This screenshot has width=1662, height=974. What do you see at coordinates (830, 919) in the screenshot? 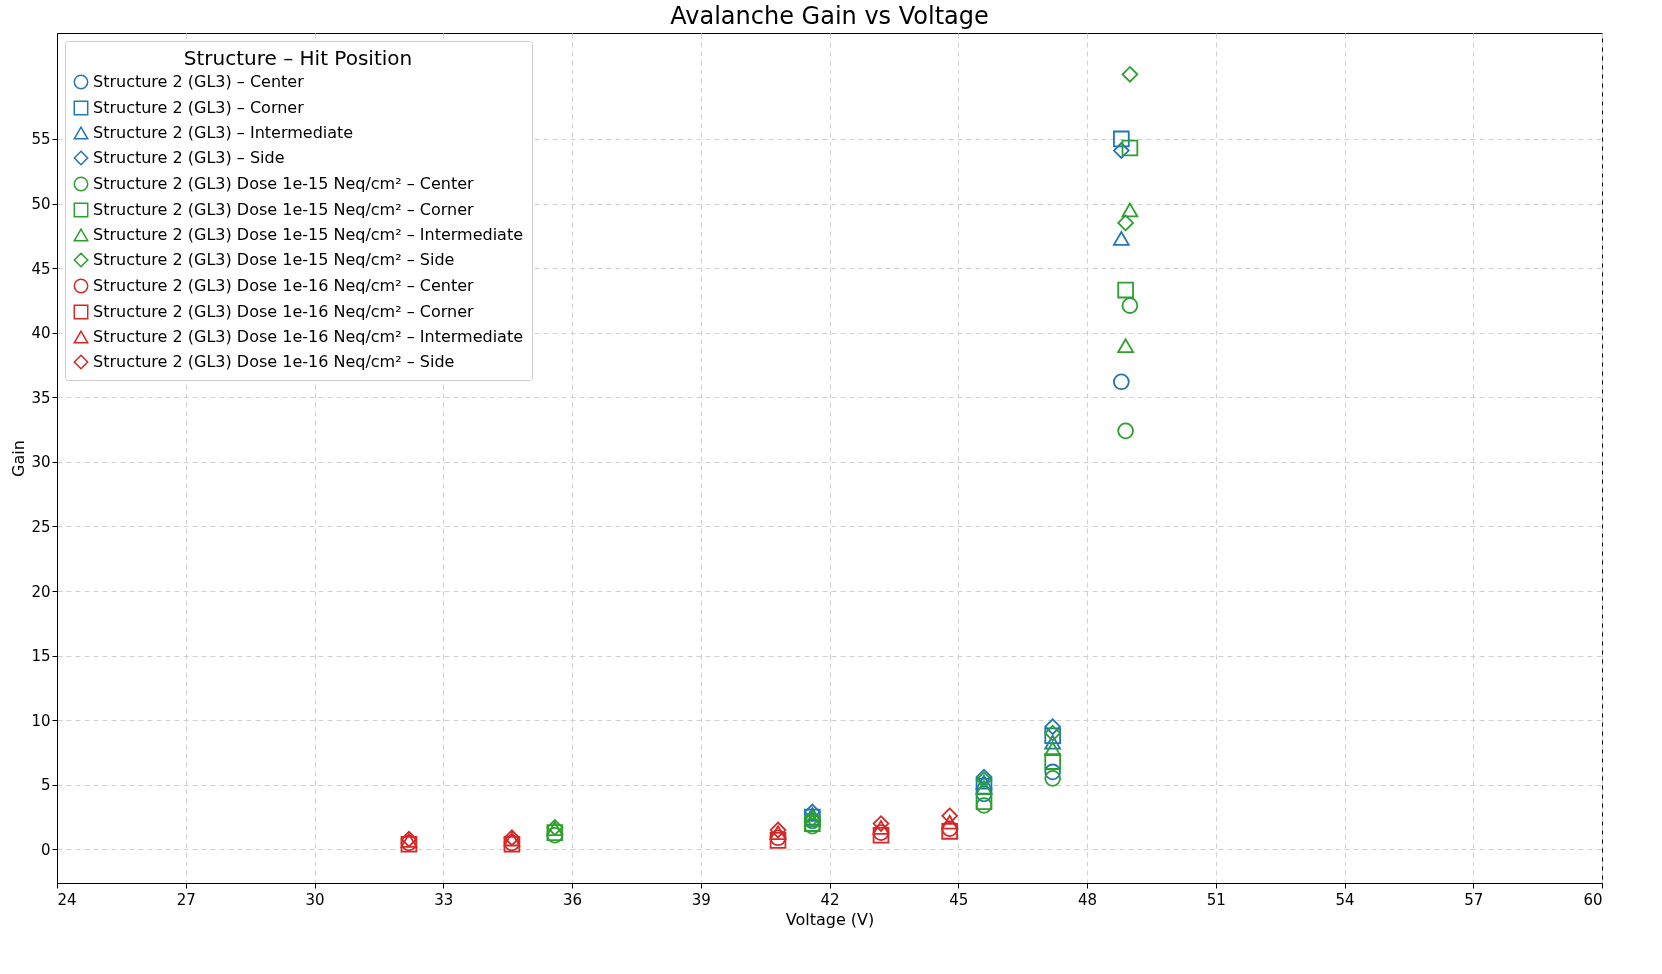
I see `x-axis-title: Voltage (V)` at bounding box center [830, 919].